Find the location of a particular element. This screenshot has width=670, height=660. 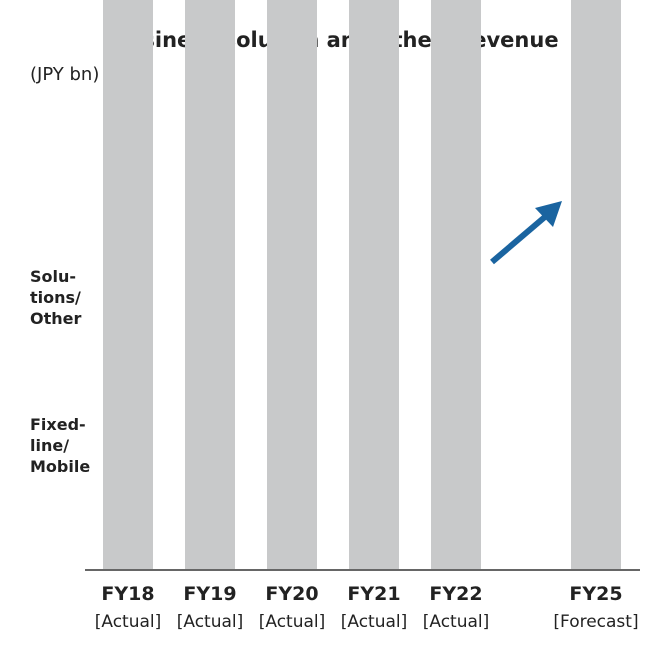

x-tick-label: FY21 is located at coordinates (373, 594).